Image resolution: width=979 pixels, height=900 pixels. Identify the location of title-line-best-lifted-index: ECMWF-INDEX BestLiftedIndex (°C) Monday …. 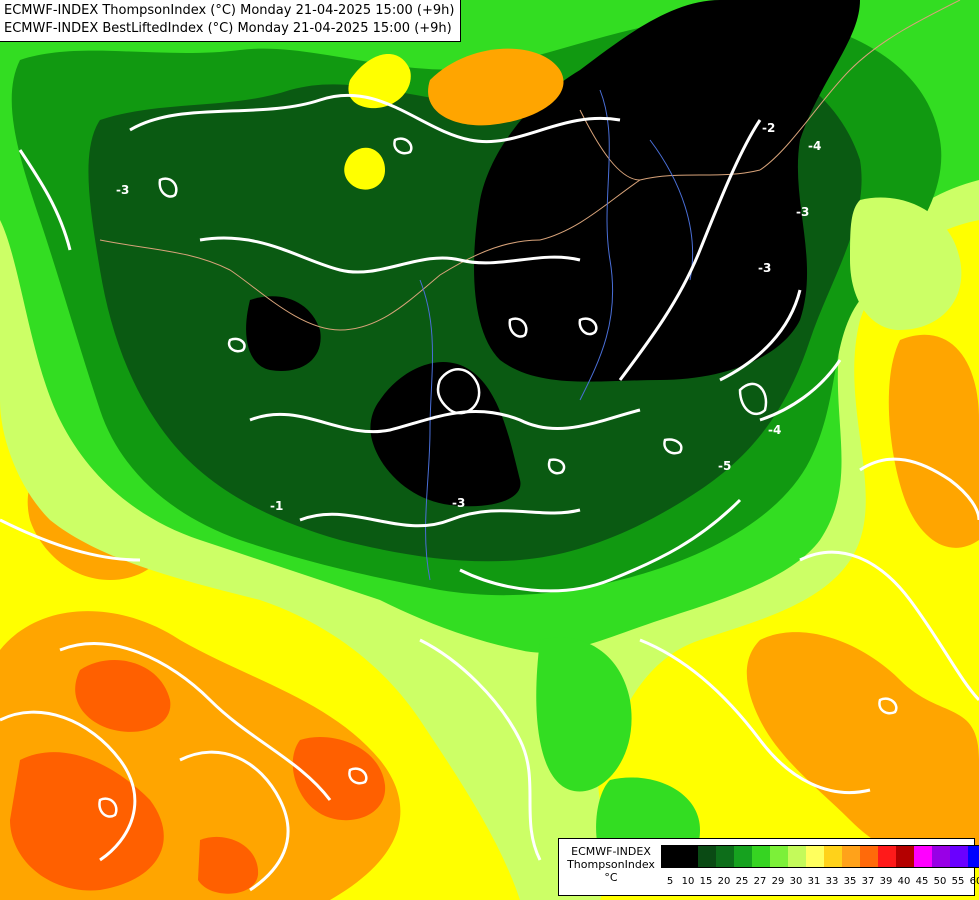
(228, 28).